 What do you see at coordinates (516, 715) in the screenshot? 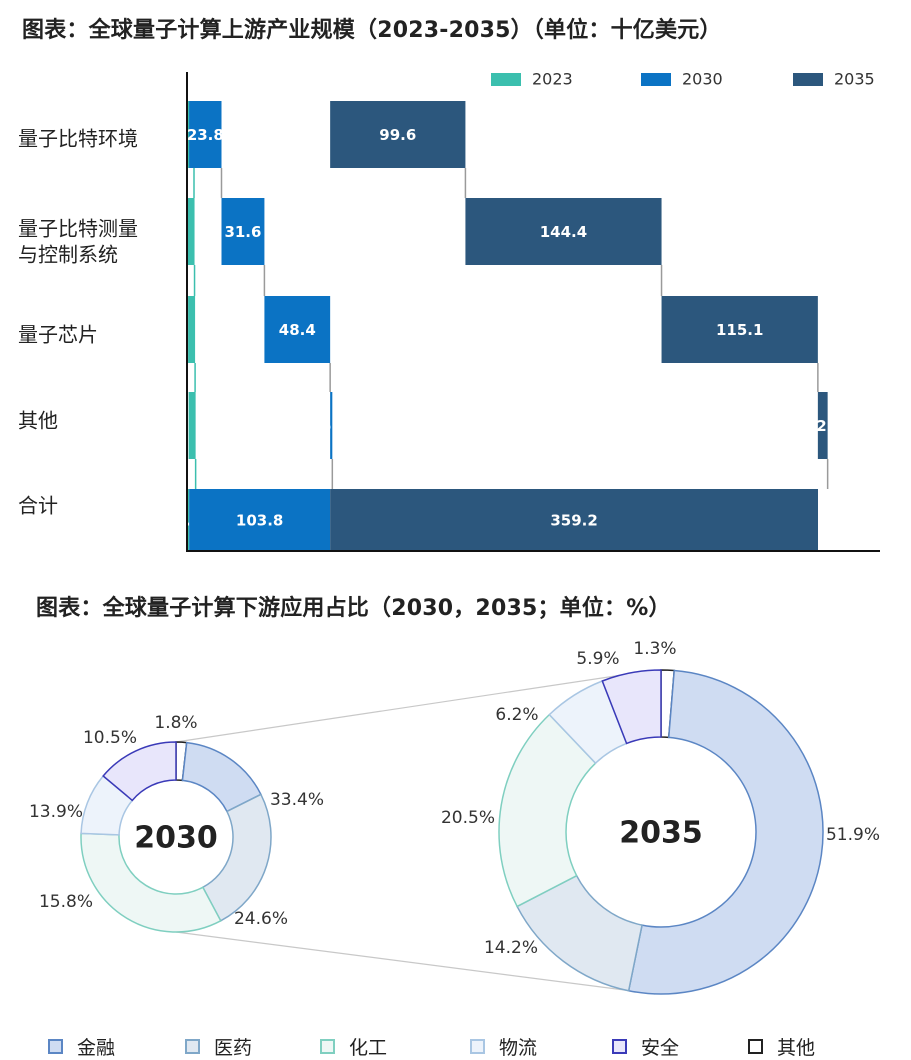
I see `slice-percent-label: 6.2%` at bounding box center [516, 715].